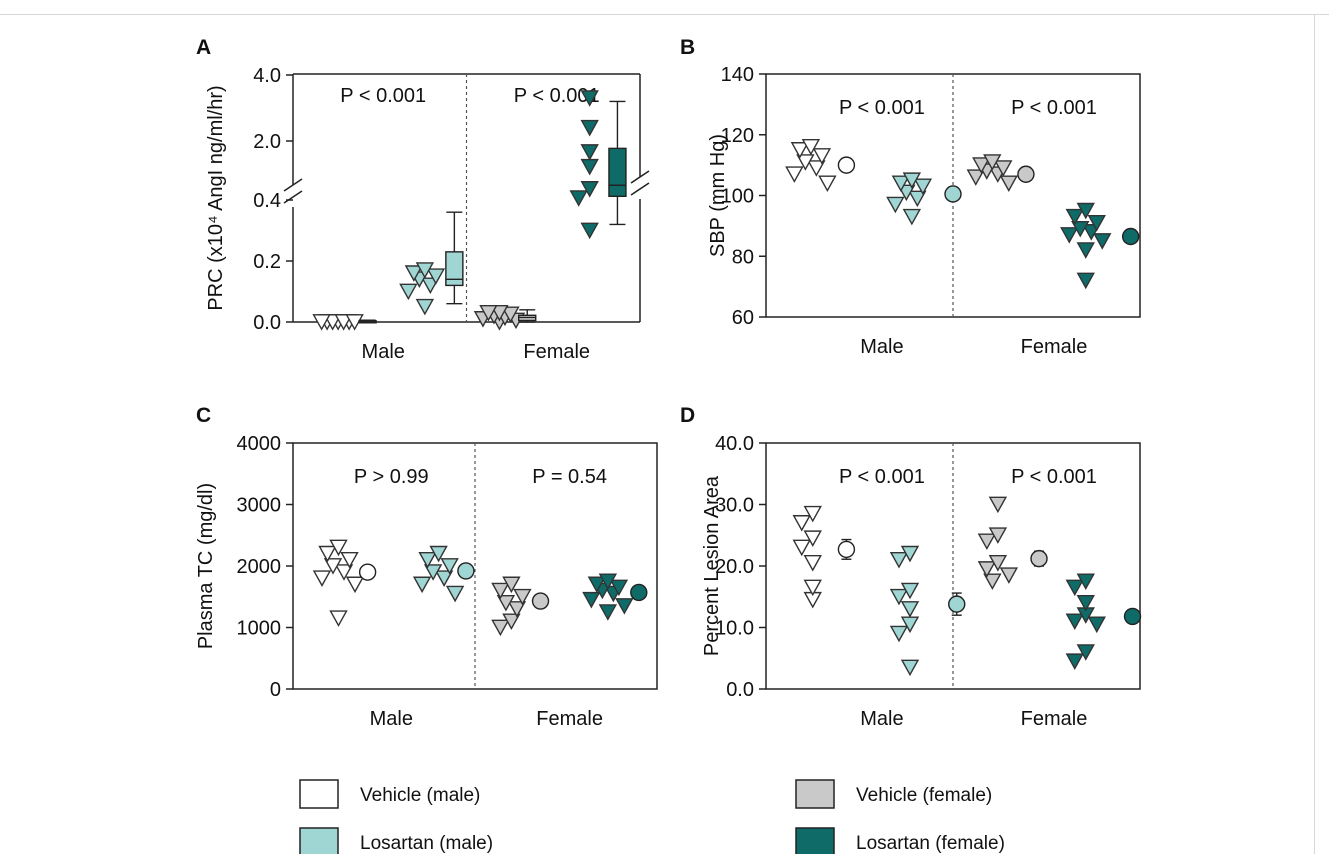 This screenshot has height=854, width=1329. I want to click on figure-frame-top, so click(664, 14).